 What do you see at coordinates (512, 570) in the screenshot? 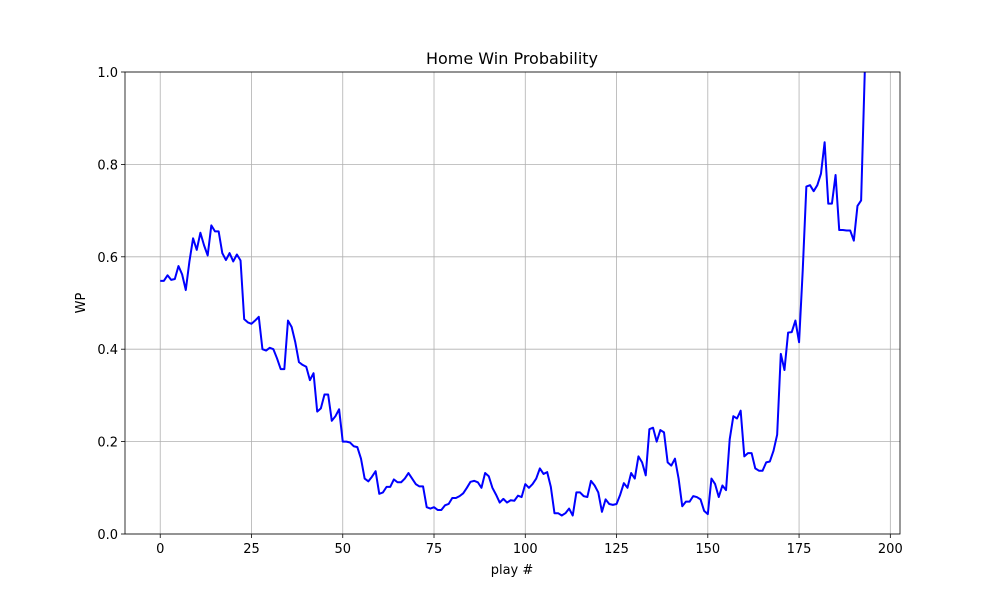
I see `x-axis-label: play #` at bounding box center [512, 570].